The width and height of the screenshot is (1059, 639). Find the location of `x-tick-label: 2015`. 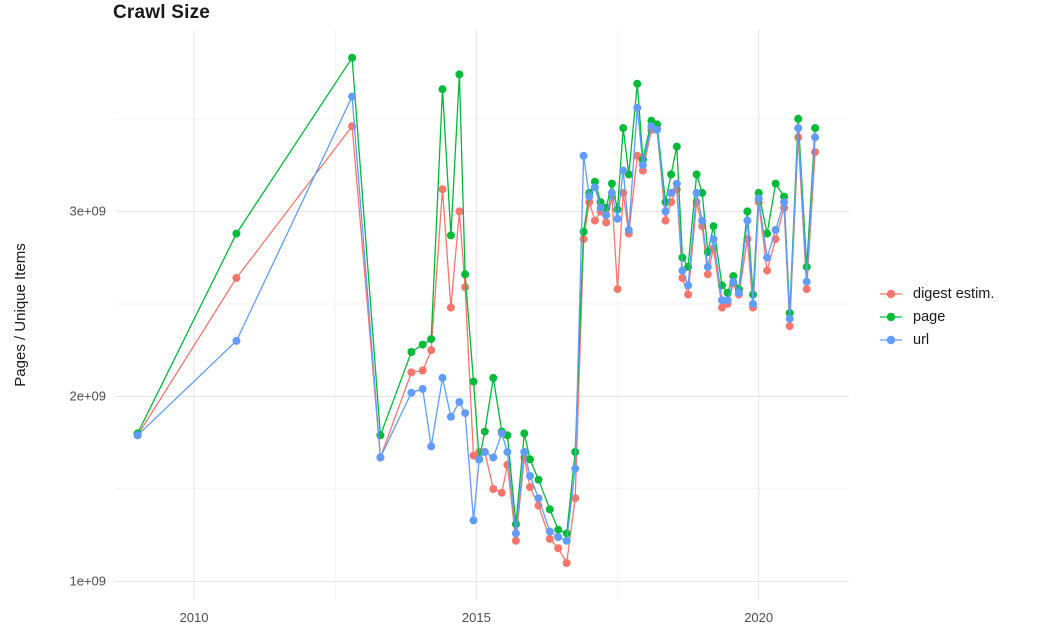

x-tick-label: 2015 is located at coordinates (476, 617).